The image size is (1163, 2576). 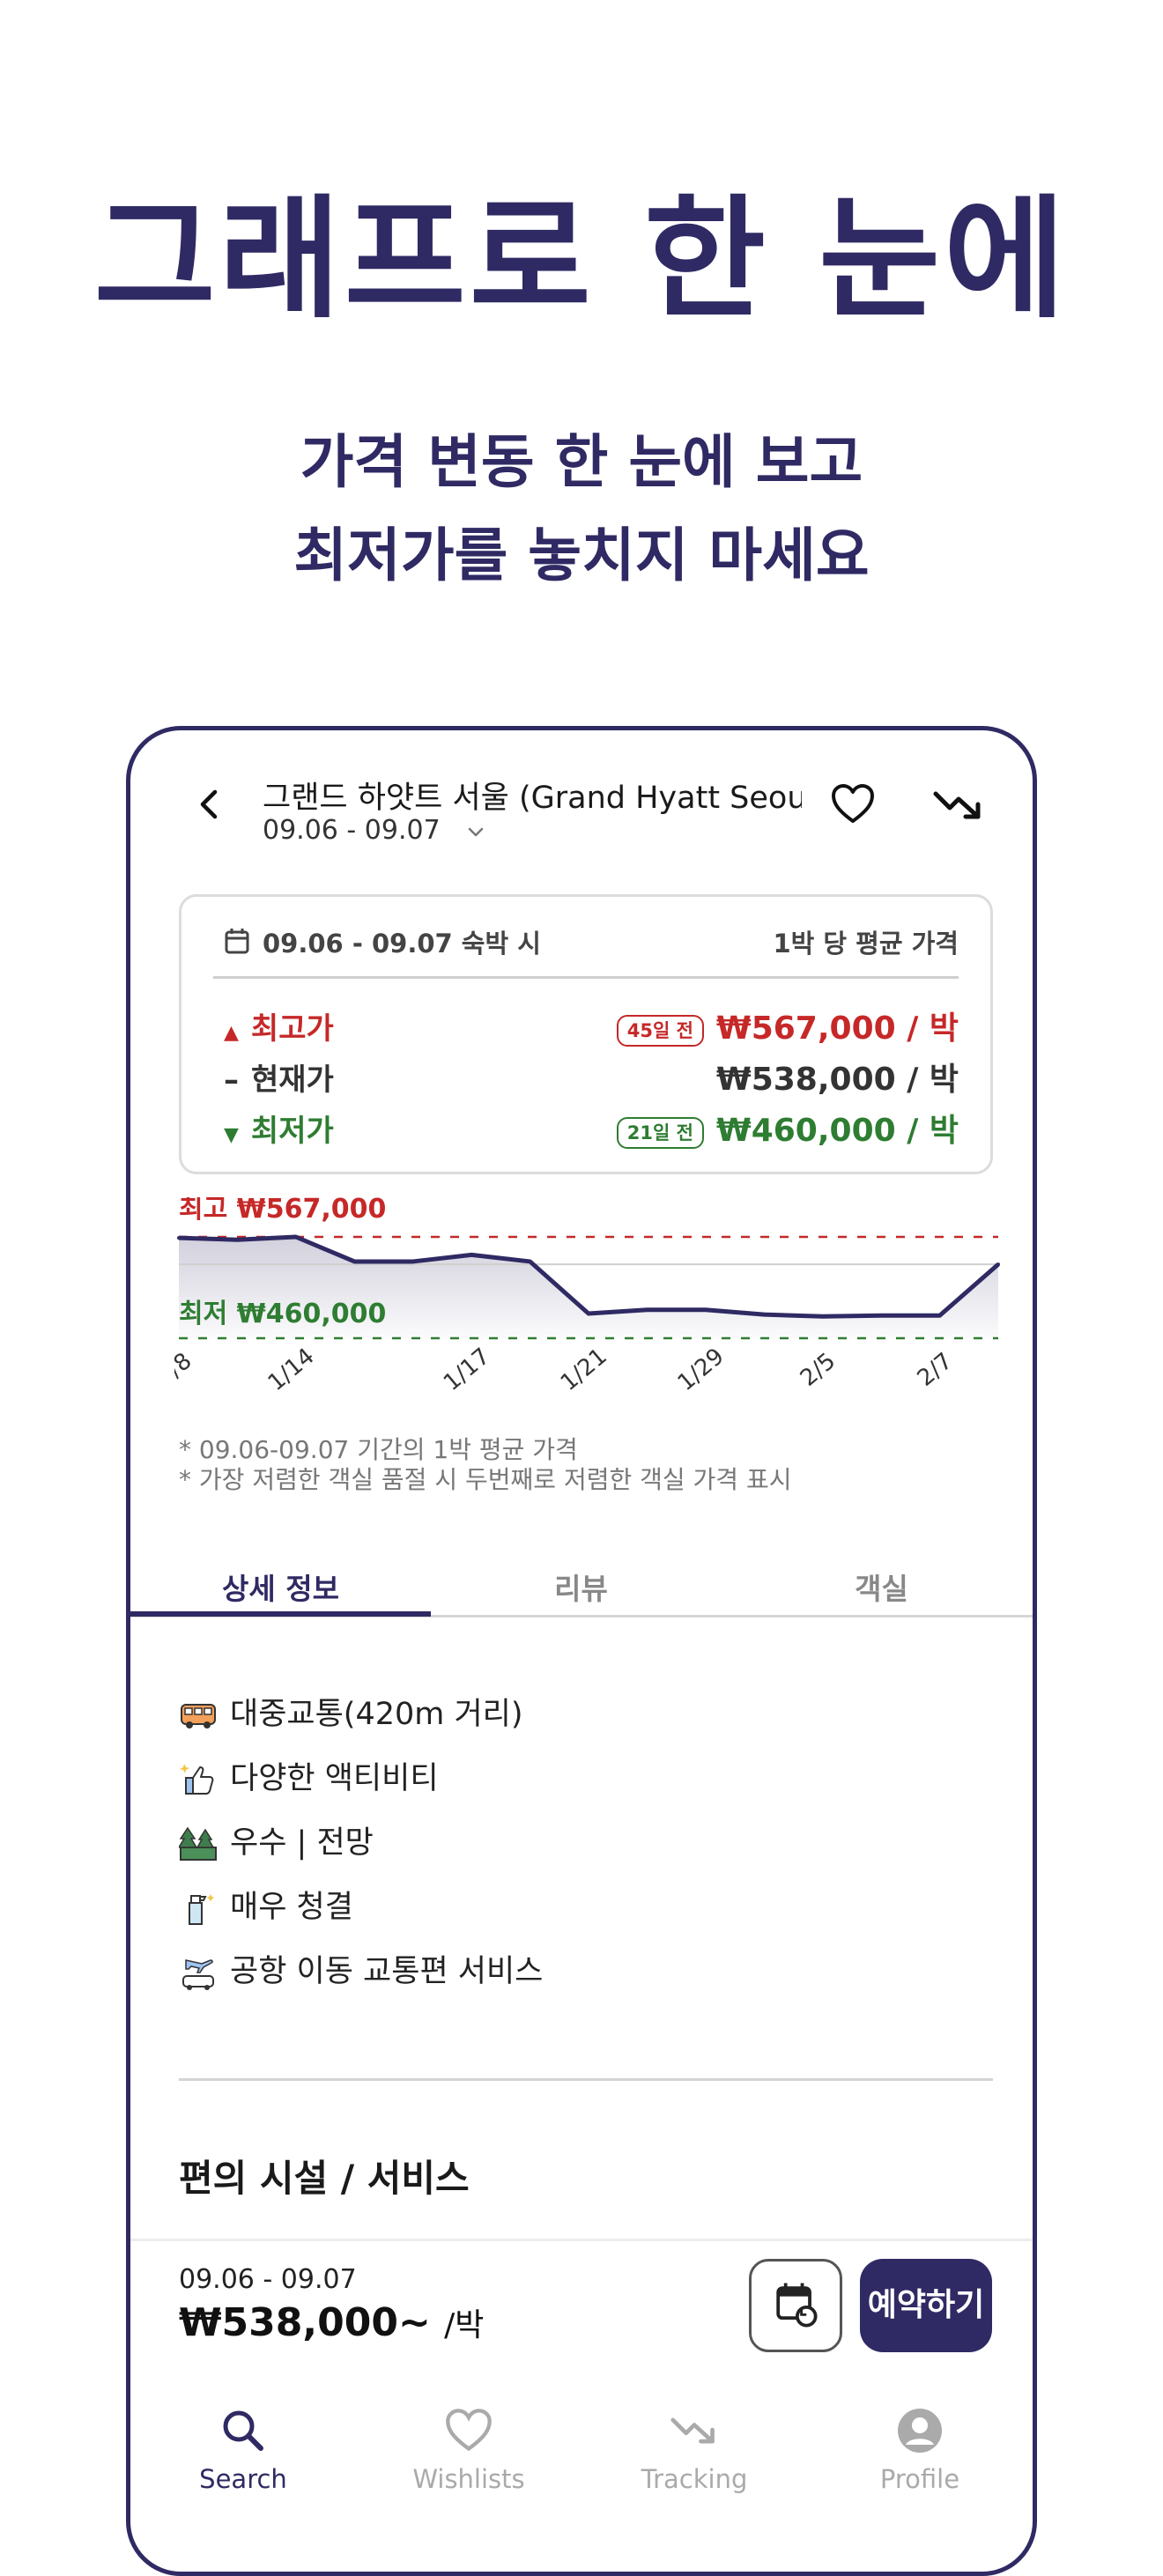 What do you see at coordinates (581, 462) in the screenshot?
I see `hero-subtitle-line1: 가격 변동 한 눈에 보고` at bounding box center [581, 462].